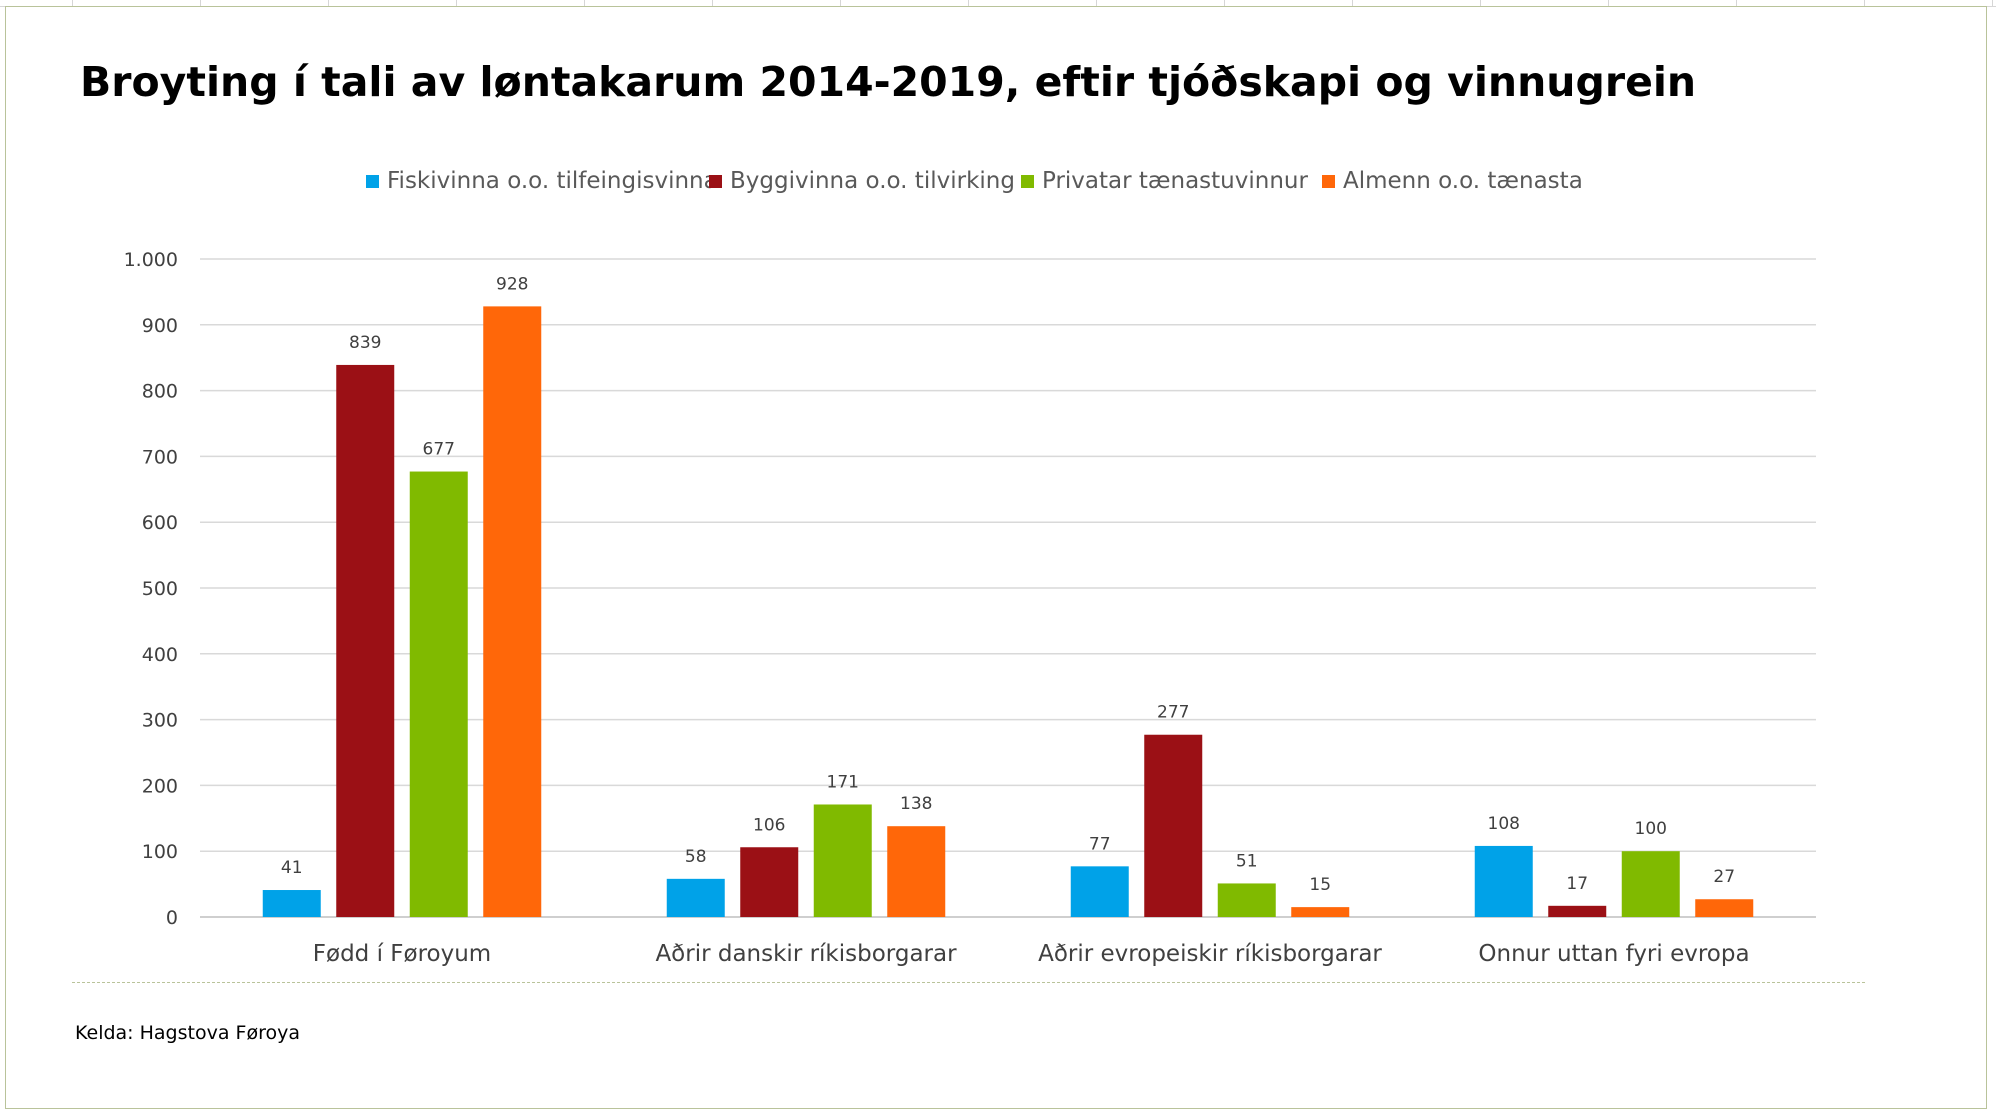 Image resolution: width=1996 pixels, height=1113 pixels. What do you see at coordinates (160, 326) in the screenshot?
I see `y-tick-label: 900` at bounding box center [160, 326].